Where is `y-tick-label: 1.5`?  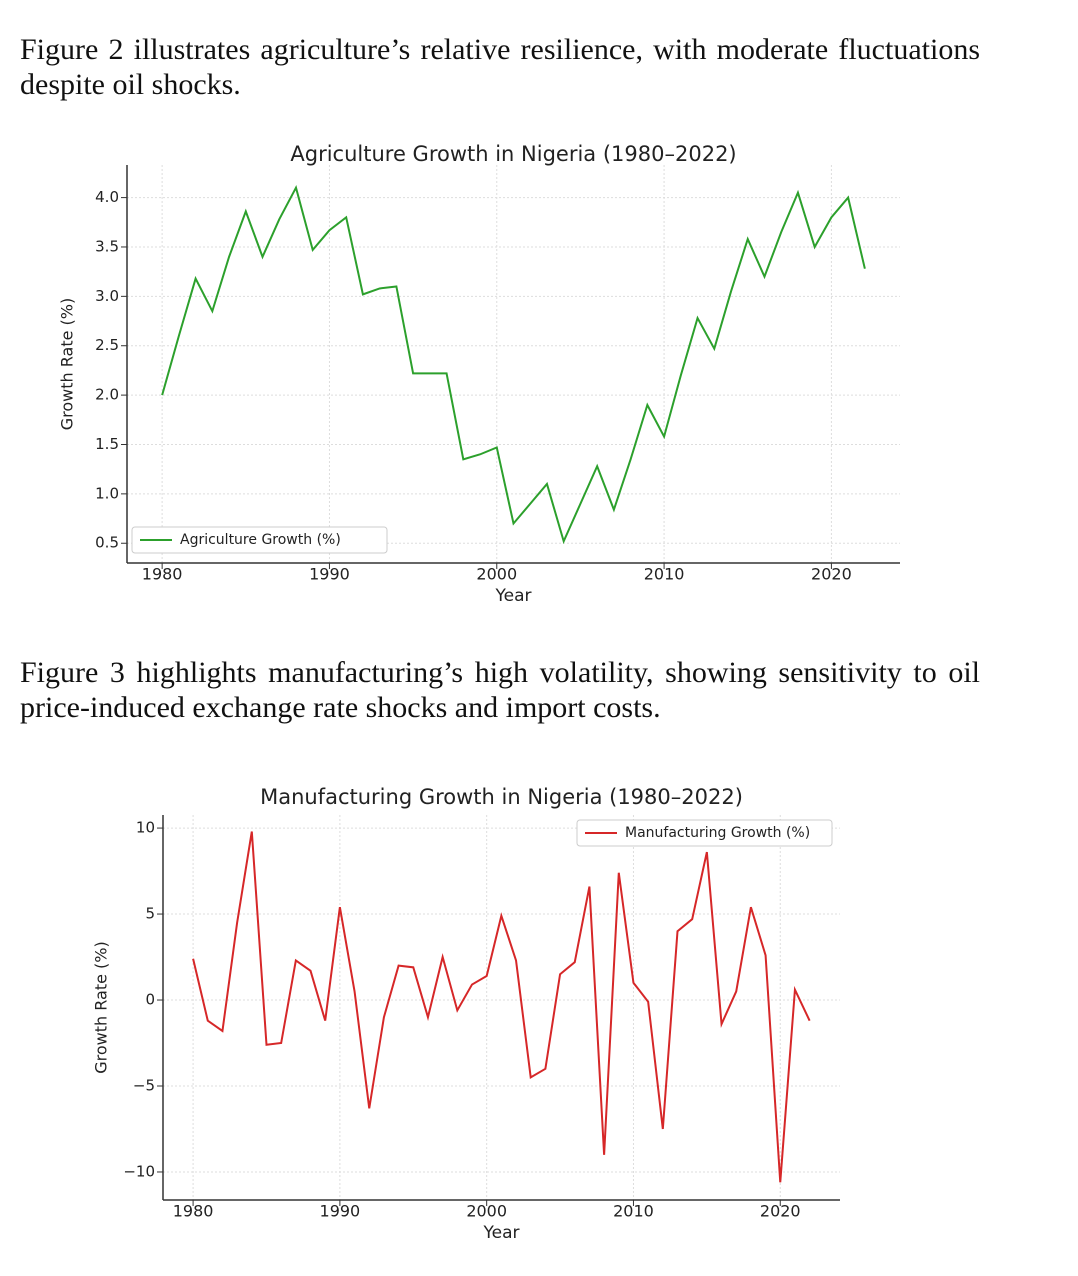 y-tick-label: 1.5 is located at coordinates (107, 444).